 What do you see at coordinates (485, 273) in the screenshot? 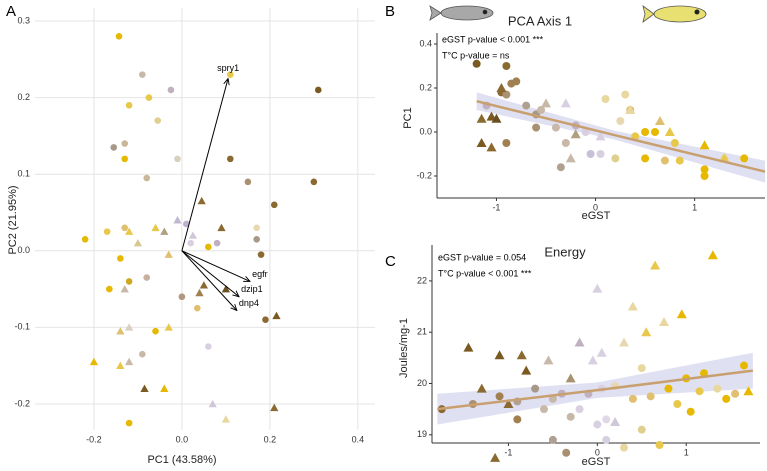
I see `annotation: T°C p-value < 0.001 ***` at bounding box center [485, 273].